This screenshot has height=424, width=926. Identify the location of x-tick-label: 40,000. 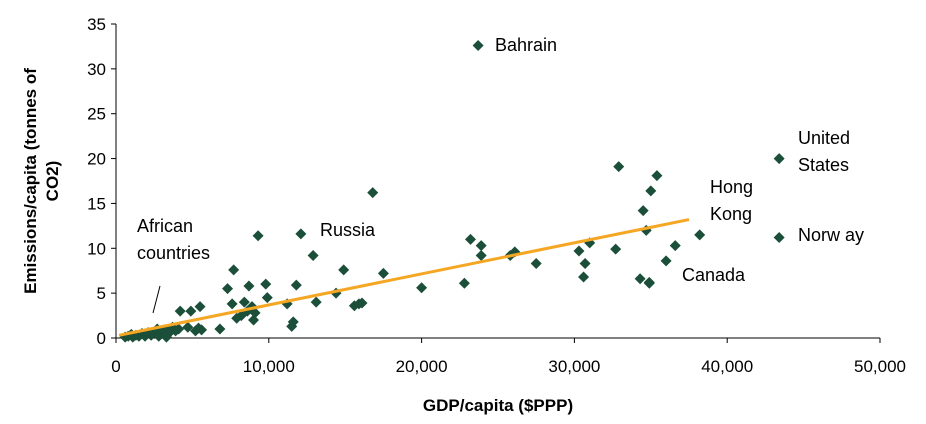
(727, 366).